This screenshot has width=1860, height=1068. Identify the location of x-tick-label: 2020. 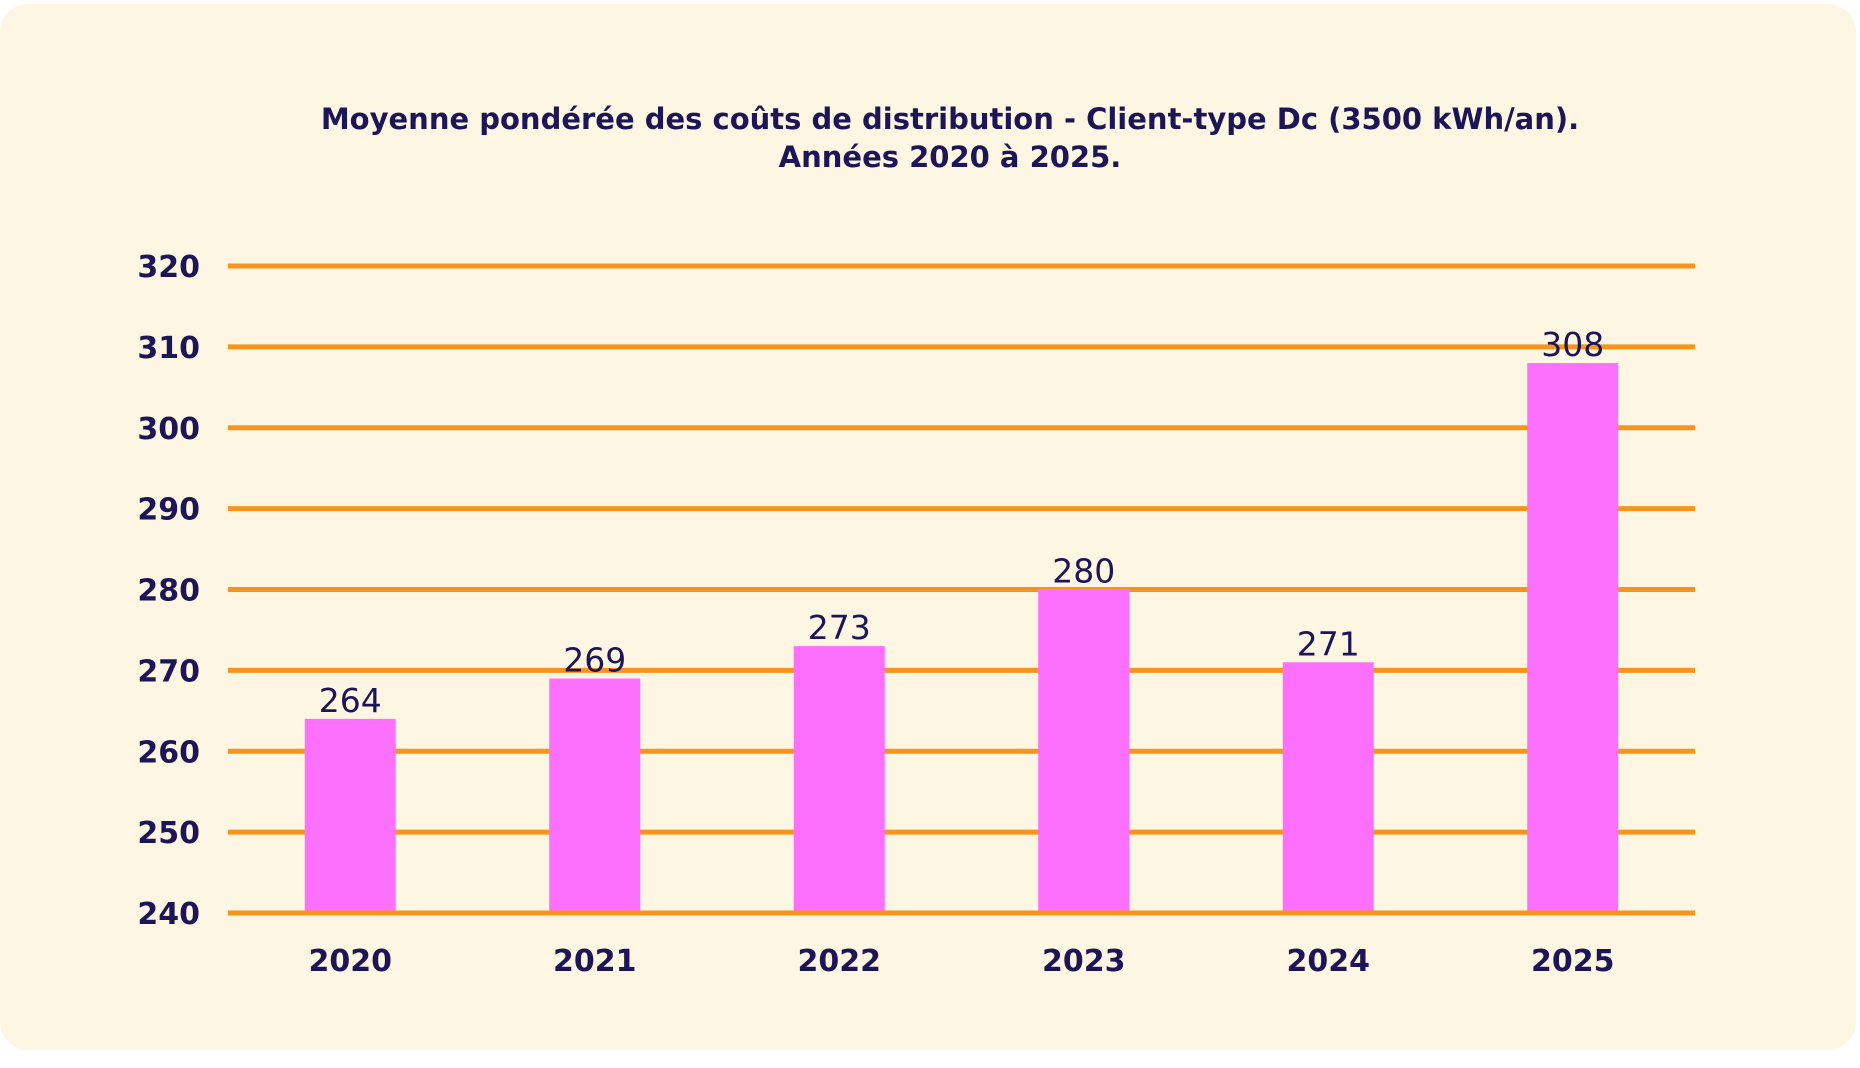
(351, 961).